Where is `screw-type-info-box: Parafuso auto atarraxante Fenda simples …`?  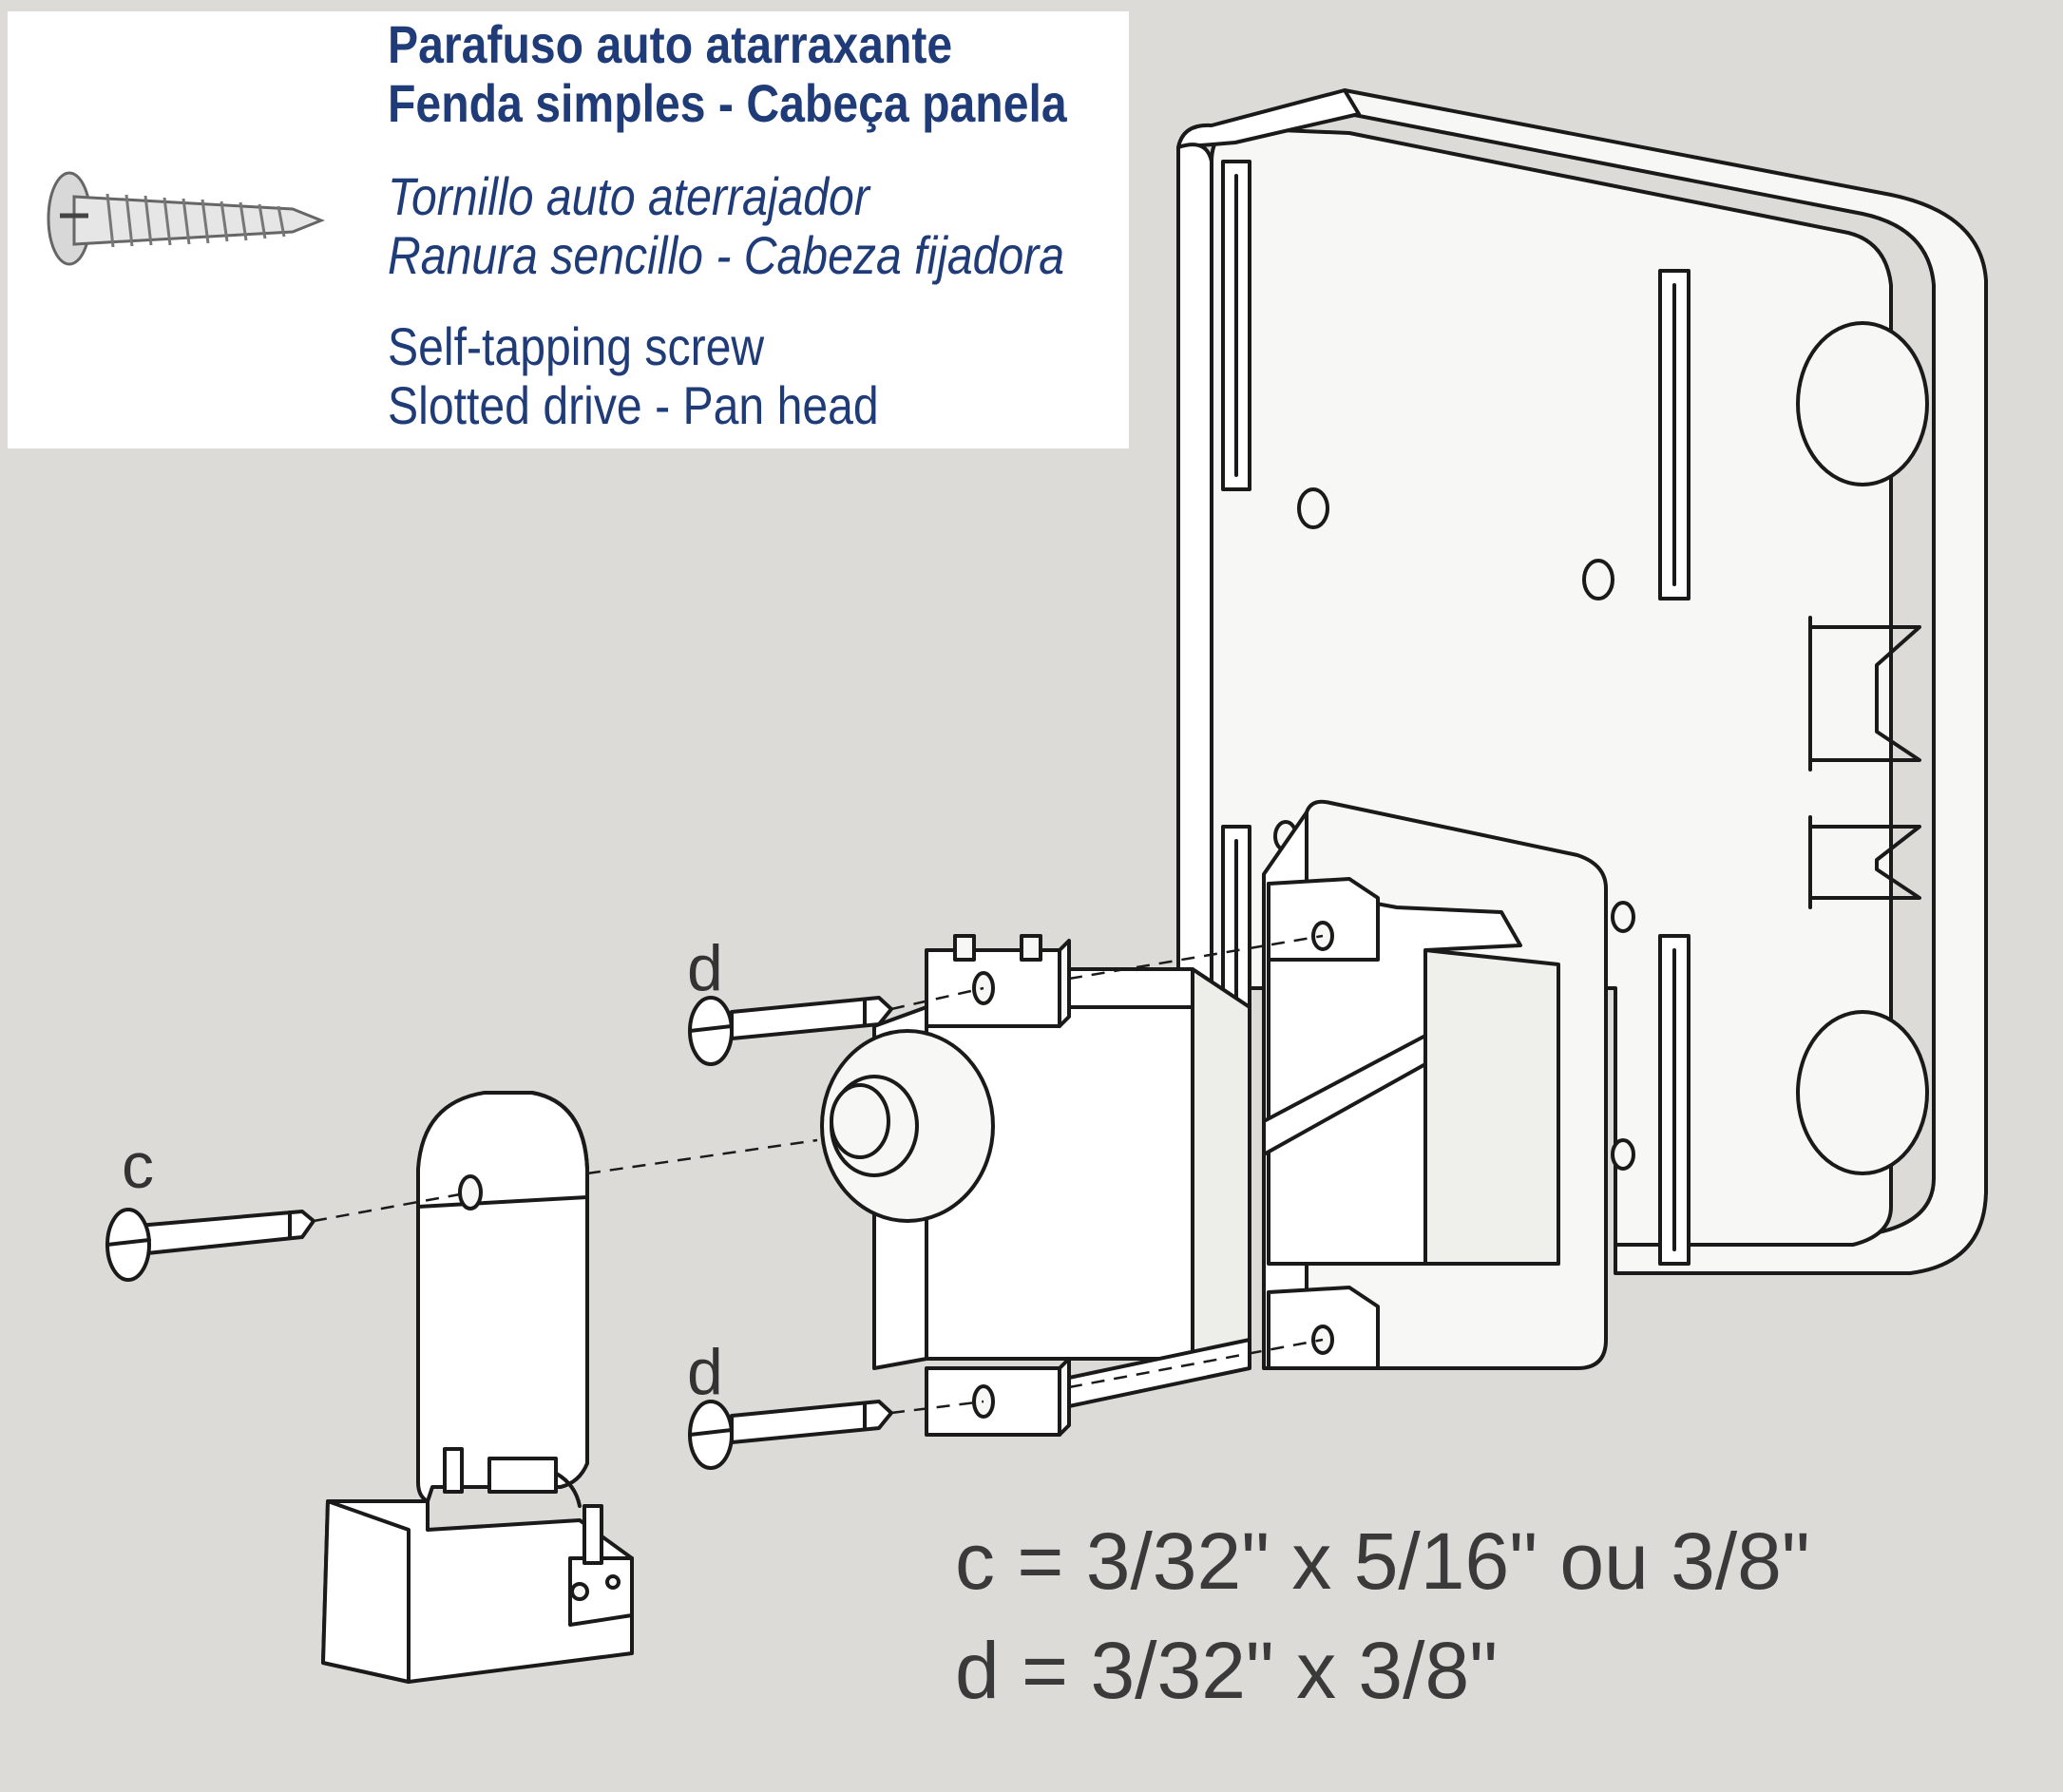 screw-type-info-box: Parafuso auto atarraxante Fenda simples … is located at coordinates (568, 229).